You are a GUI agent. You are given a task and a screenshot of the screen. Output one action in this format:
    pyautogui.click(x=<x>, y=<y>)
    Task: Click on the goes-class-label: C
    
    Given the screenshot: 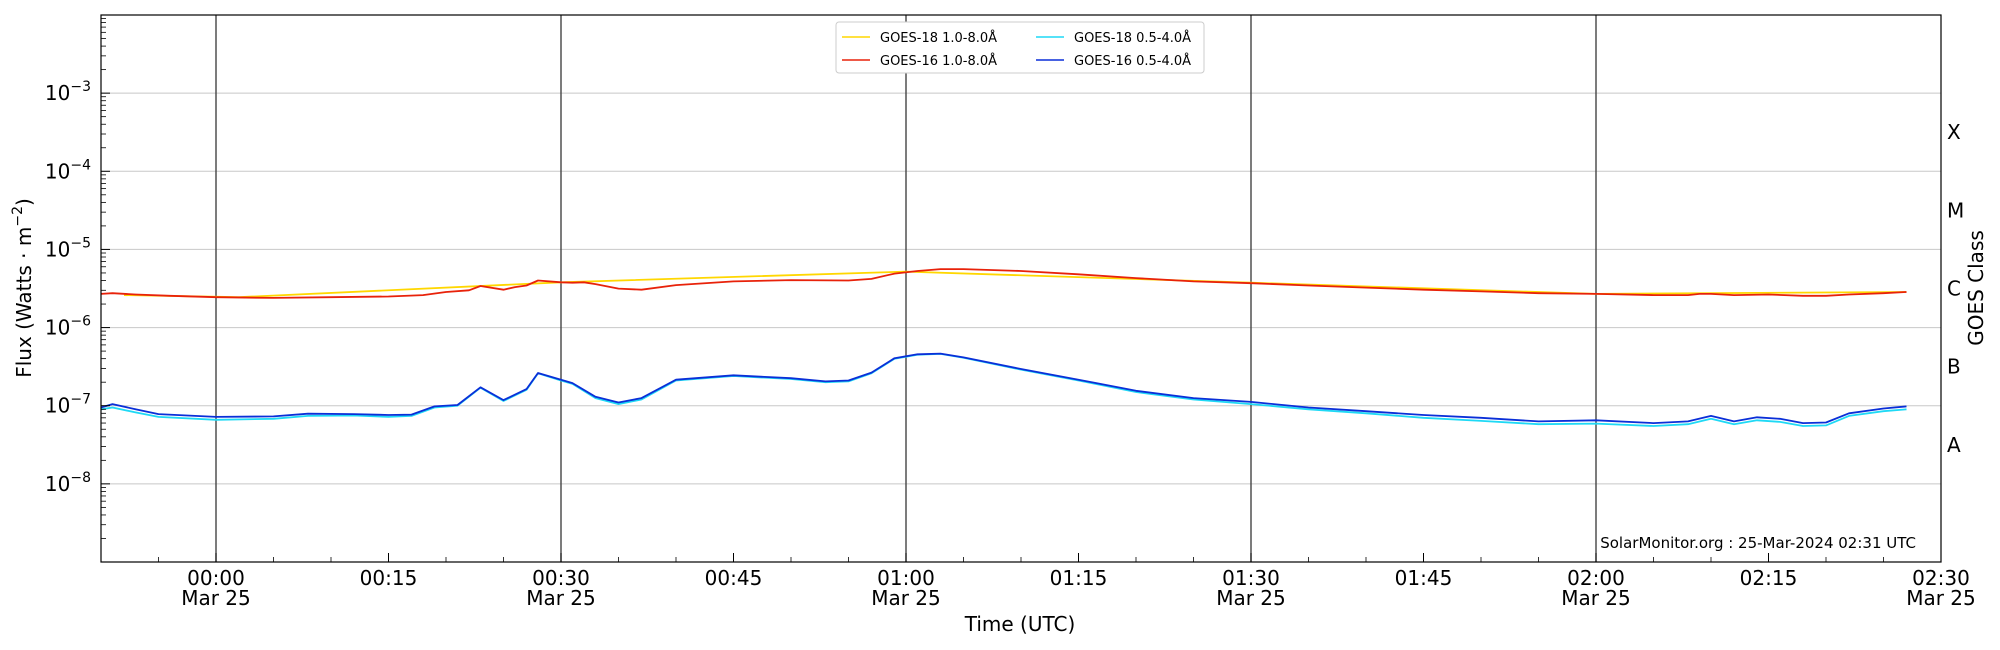 What is the action you would take?
    pyautogui.click(x=1954, y=289)
    